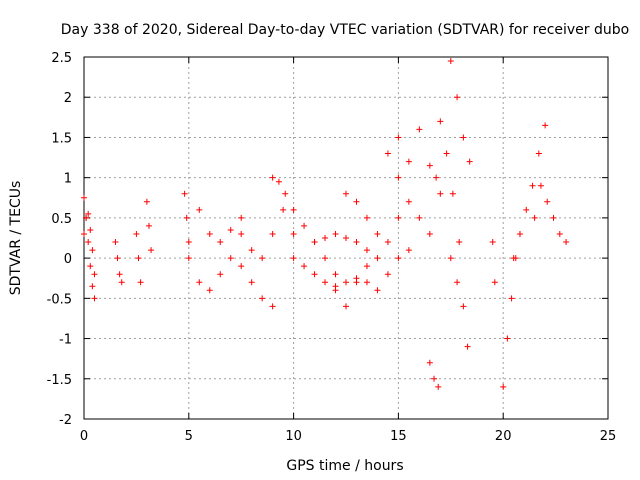 This screenshot has height=480, width=640. Describe the element at coordinates (398, 436) in the screenshot. I see `x-tick-label: 15` at that location.